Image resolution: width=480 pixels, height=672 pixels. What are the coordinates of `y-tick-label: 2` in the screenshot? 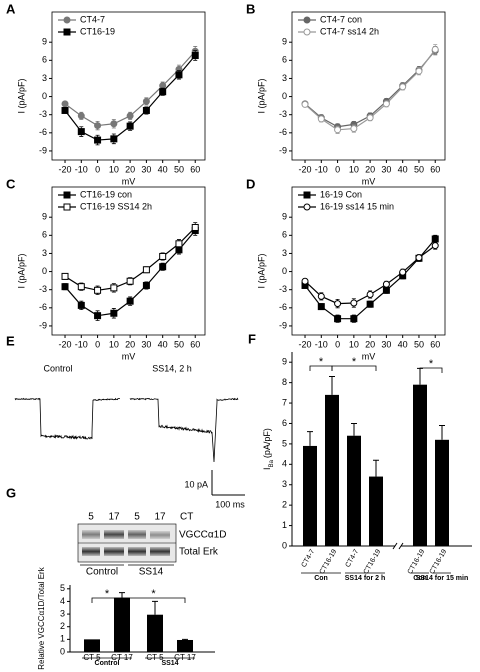 It's located at (62, 626).